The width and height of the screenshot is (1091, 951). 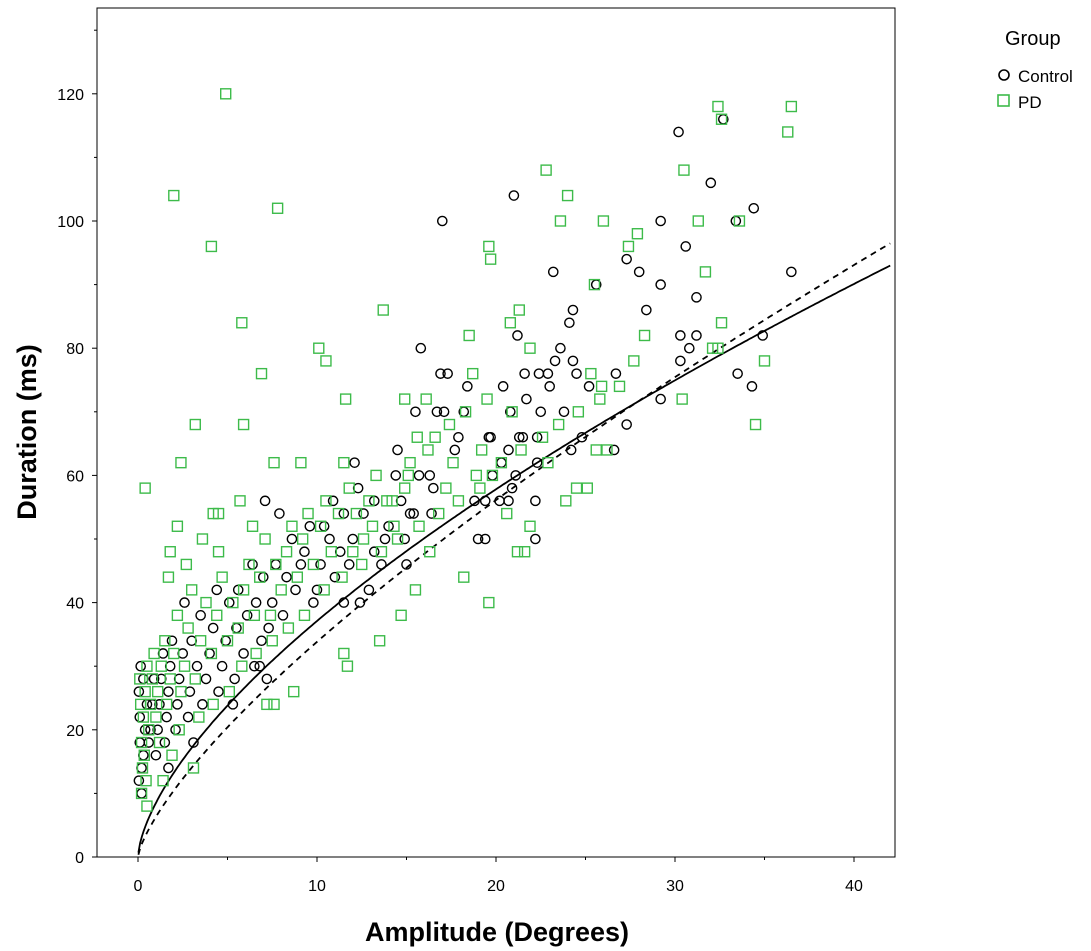 I want to click on x-tick-label: 30, so click(x=675, y=886).